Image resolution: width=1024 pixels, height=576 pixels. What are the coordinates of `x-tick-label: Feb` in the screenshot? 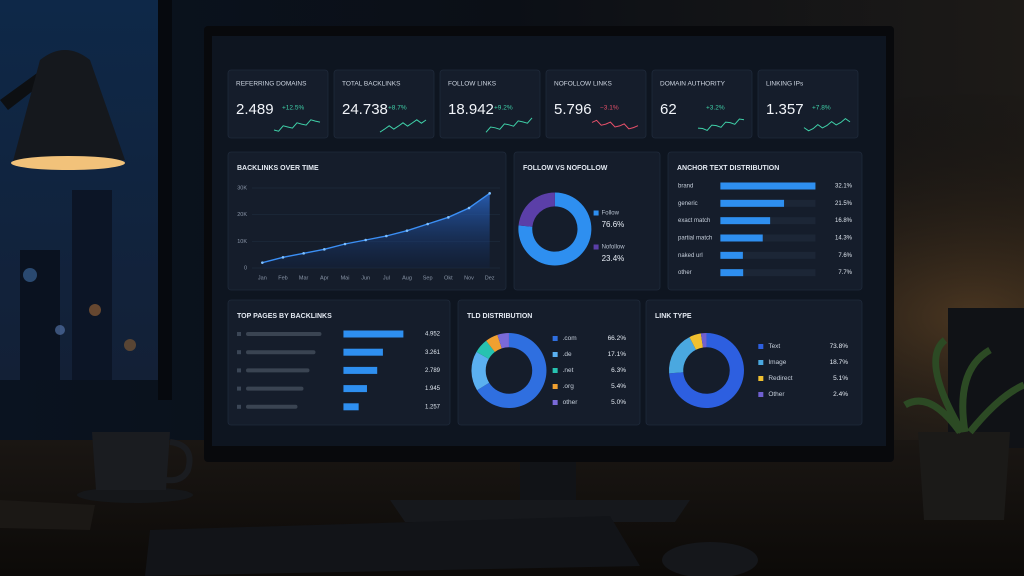 It's located at (282, 278).